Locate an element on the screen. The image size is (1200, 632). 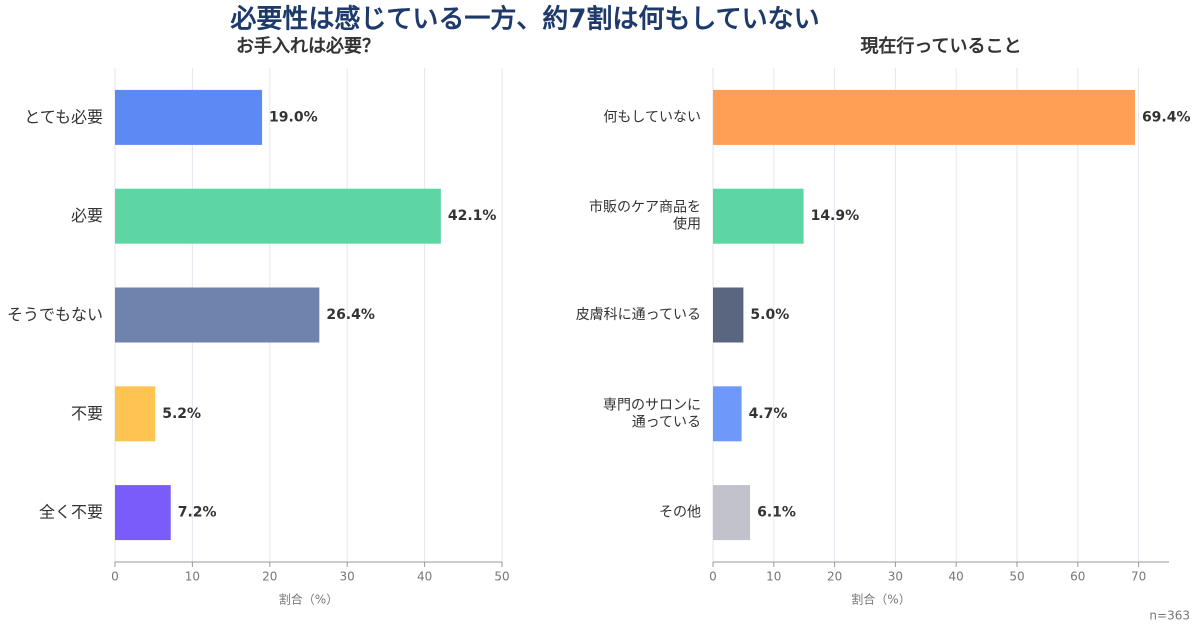
category-label: その他 is located at coordinates (680, 513).